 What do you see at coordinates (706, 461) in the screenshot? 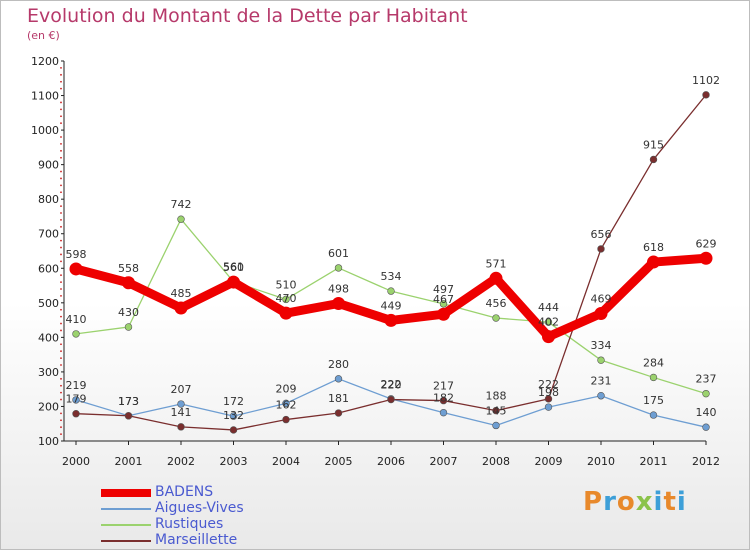
I see `x-tick-label: 2012` at bounding box center [706, 461].